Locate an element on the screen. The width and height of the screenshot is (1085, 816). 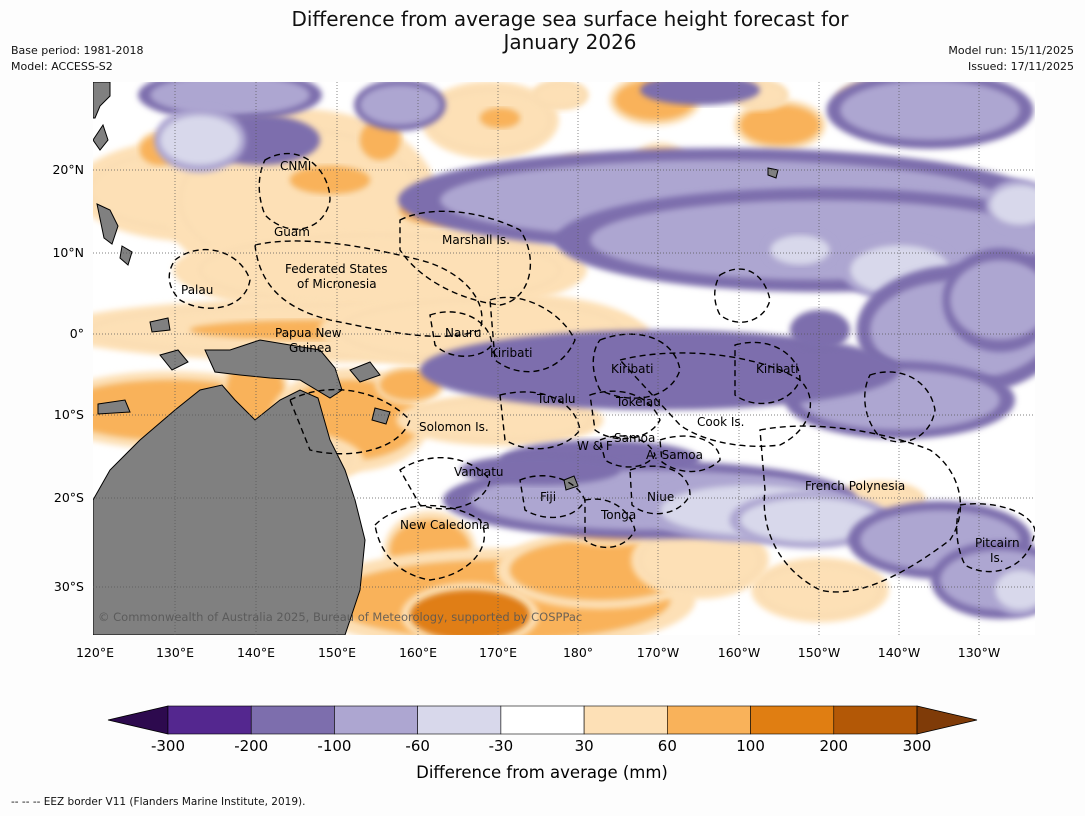
base-period: Base period: 1981-2018 is located at coordinates (77, 50).